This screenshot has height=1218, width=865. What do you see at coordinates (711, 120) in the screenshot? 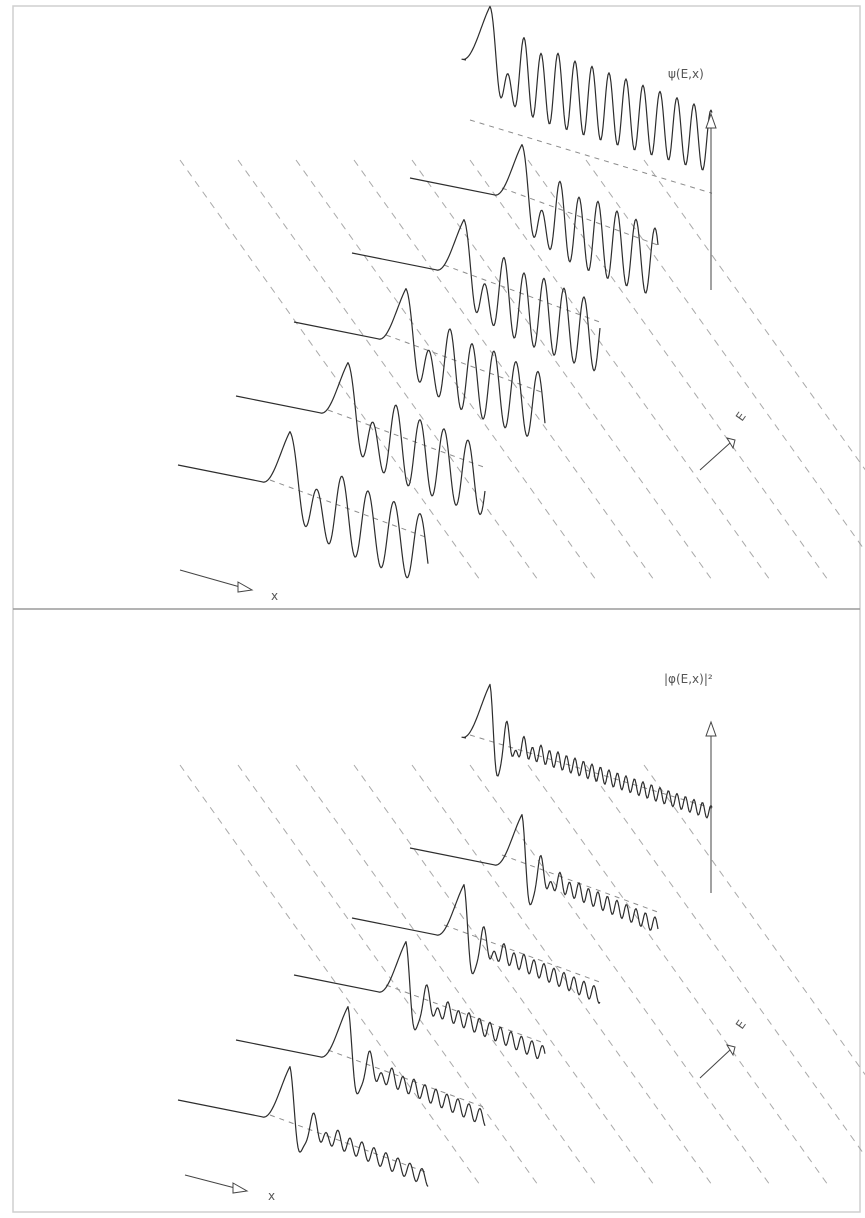
I see `psi-axis-arrow-icon` at bounding box center [711, 120].